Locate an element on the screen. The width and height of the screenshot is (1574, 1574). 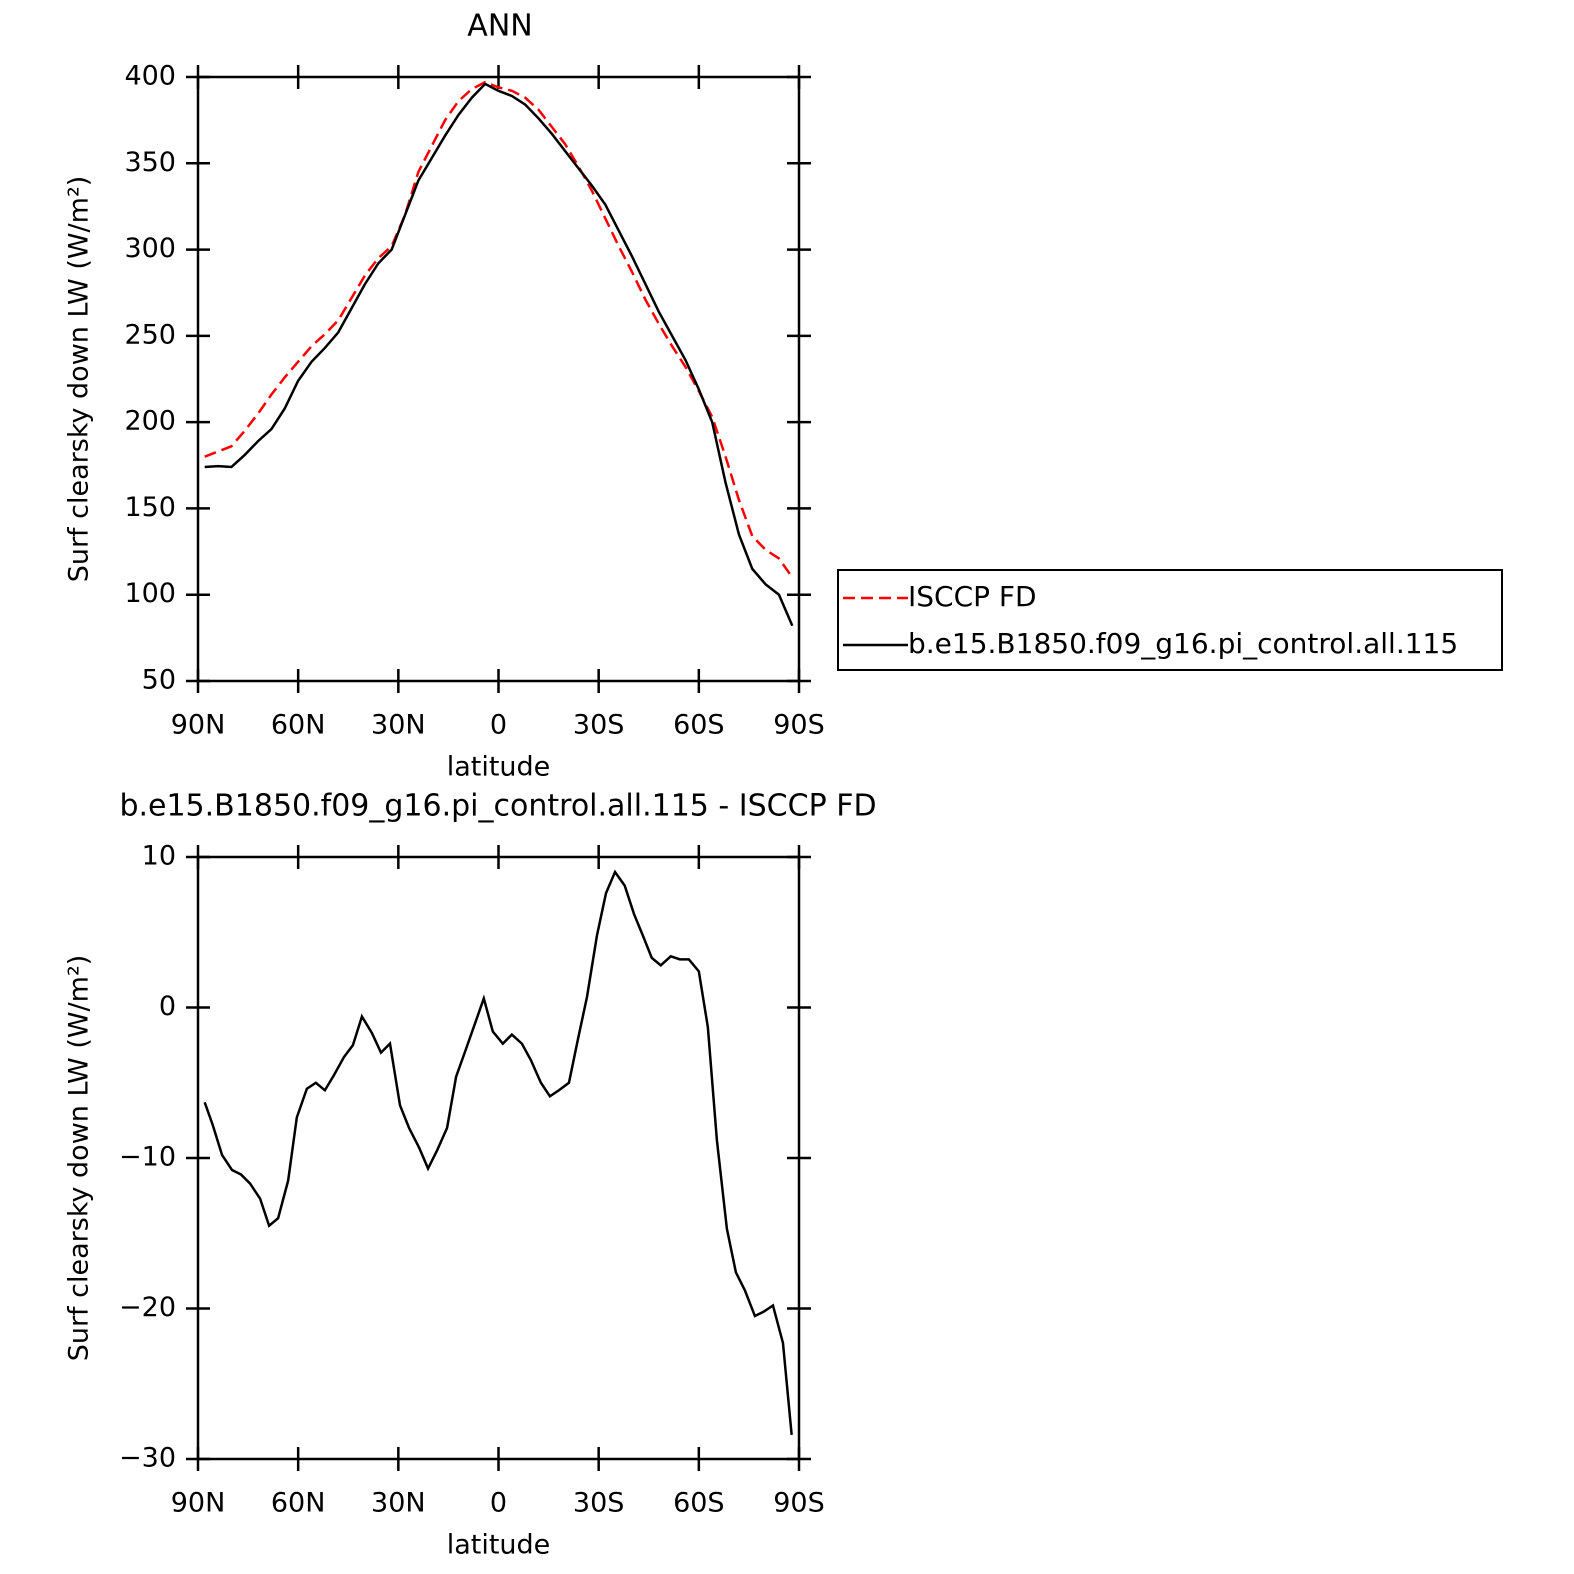
y-tick-label: 350 is located at coordinates (150, 162).